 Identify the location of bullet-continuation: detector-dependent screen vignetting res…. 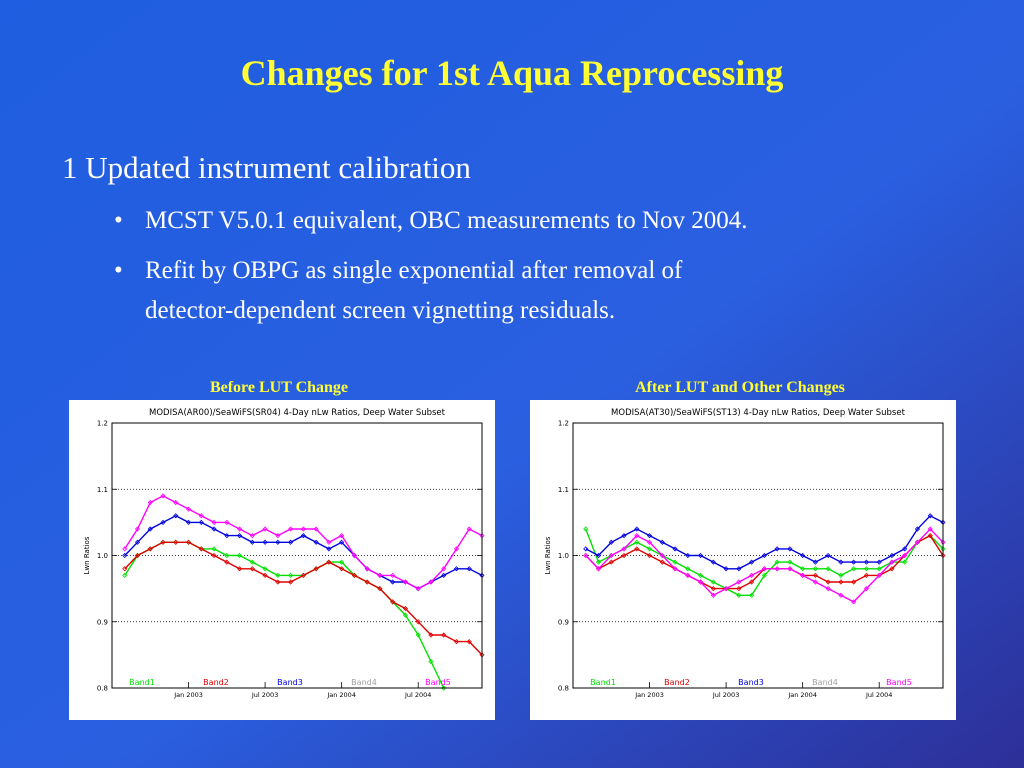
(380, 310).